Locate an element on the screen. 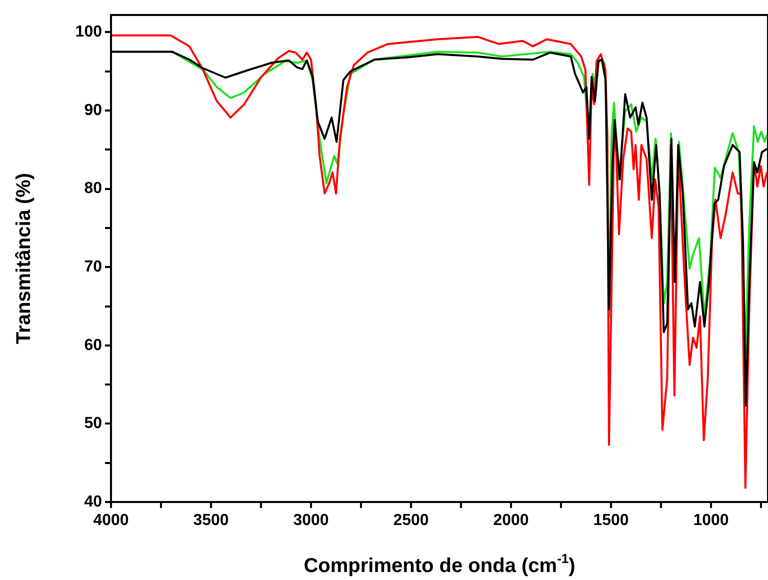 This screenshot has width=768, height=580. x-tick-label: 3500 is located at coordinates (211, 521).